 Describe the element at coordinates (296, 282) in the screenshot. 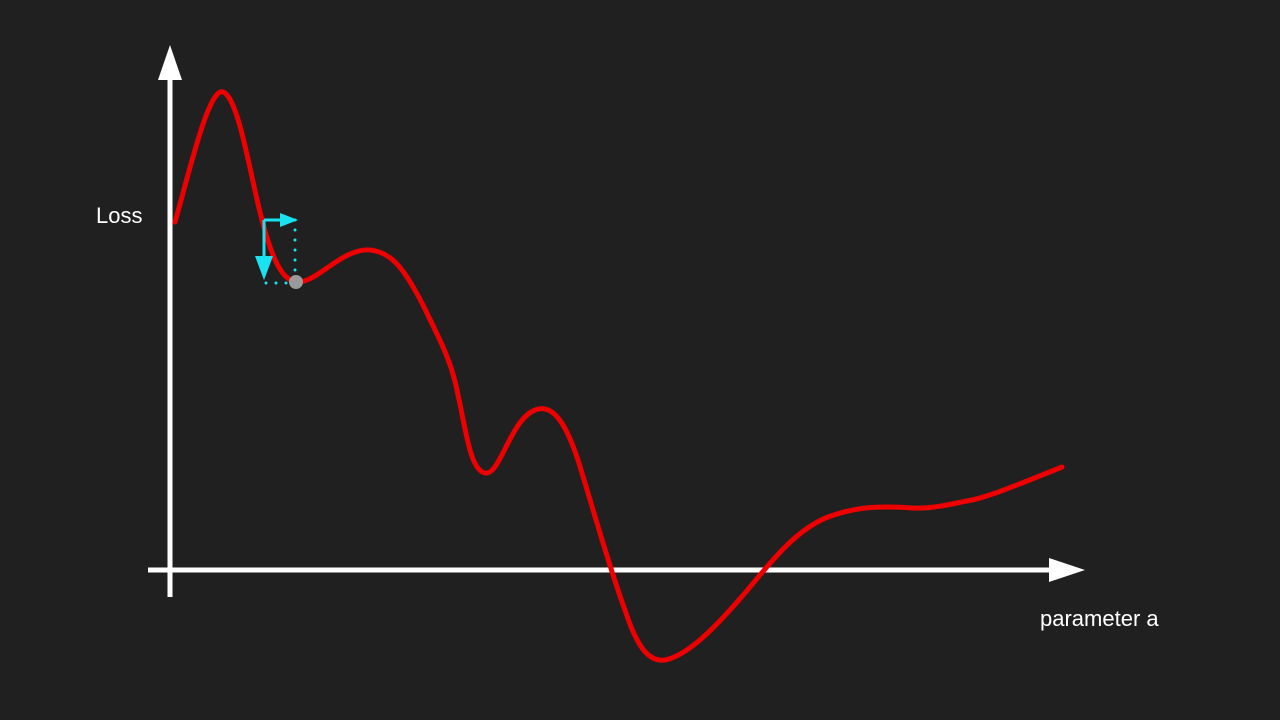

I see `current-point-marker-icon` at that location.